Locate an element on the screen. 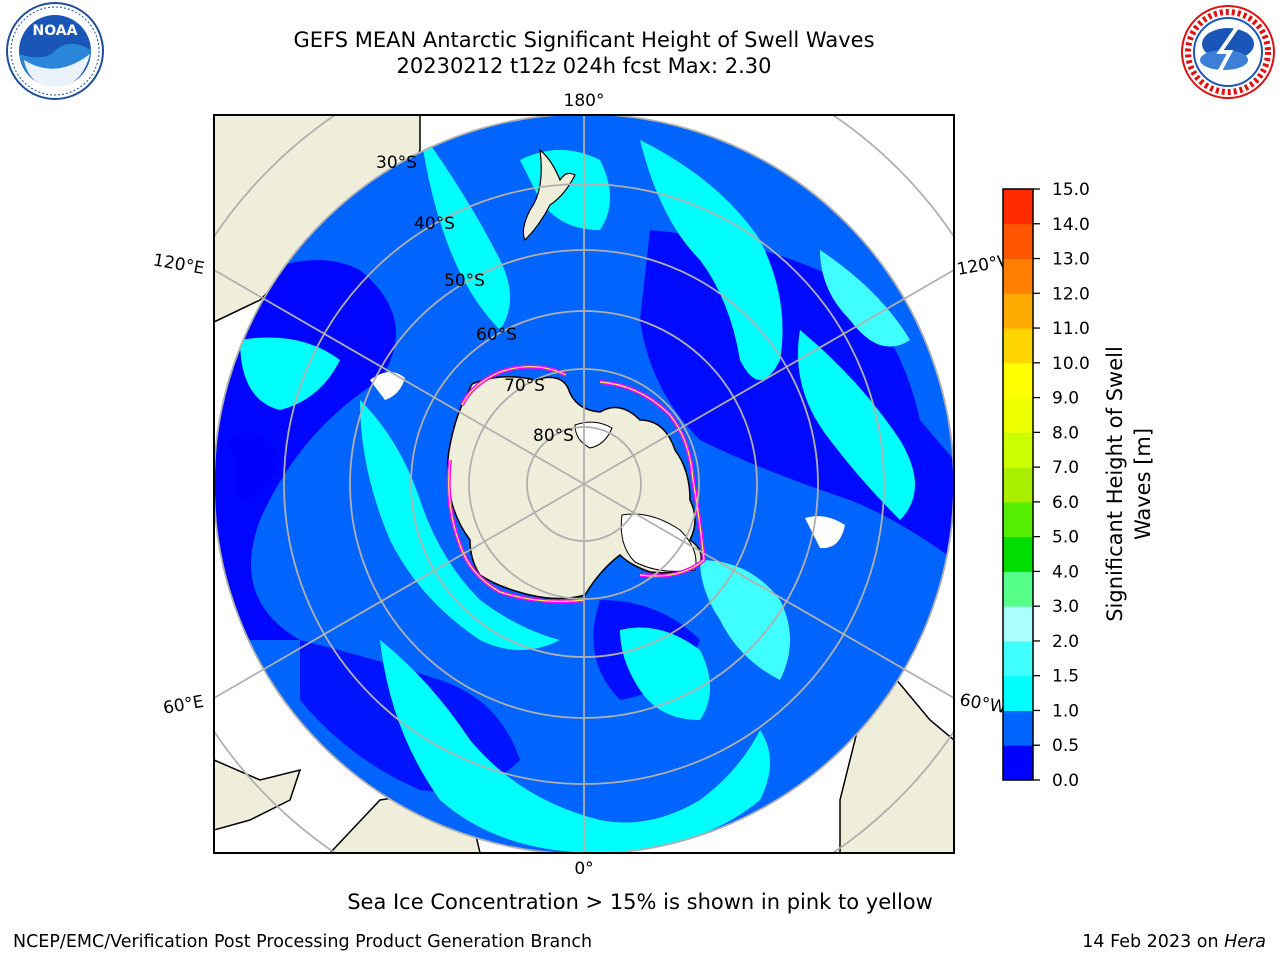 The width and height of the screenshot is (1280, 960). colorbar-tick-label: 5.0 is located at coordinates (1065, 538).